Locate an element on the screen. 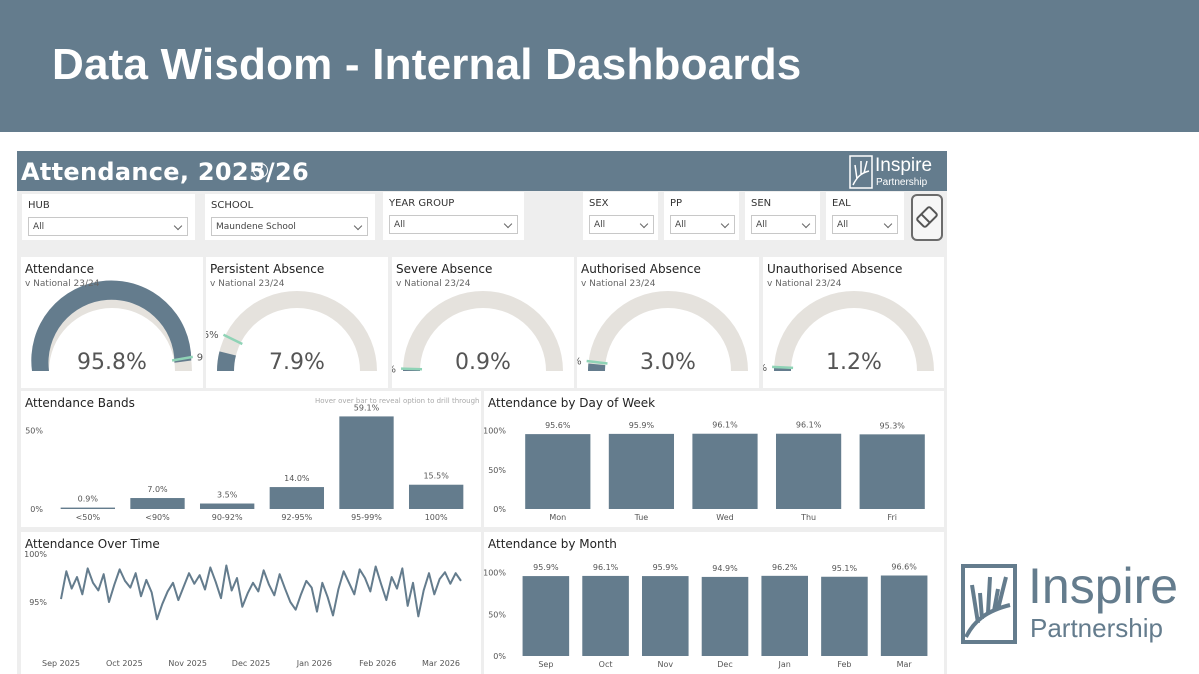  slicer-pp-label: PP is located at coordinates (676, 203).